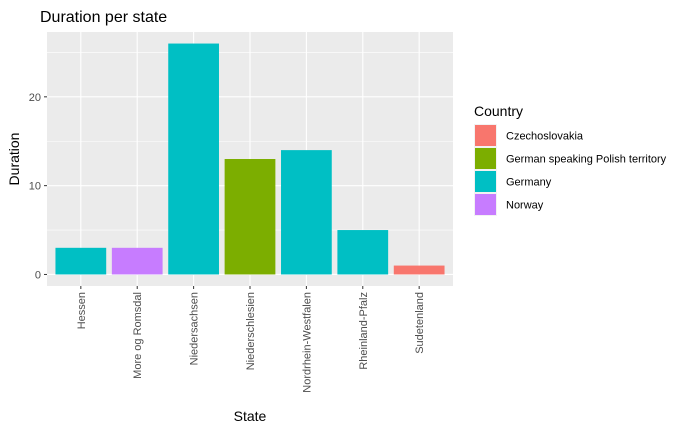 The height and width of the screenshot is (432, 700). What do you see at coordinates (35, 187) in the screenshot?
I see `y-tick-label: 10` at bounding box center [35, 187].